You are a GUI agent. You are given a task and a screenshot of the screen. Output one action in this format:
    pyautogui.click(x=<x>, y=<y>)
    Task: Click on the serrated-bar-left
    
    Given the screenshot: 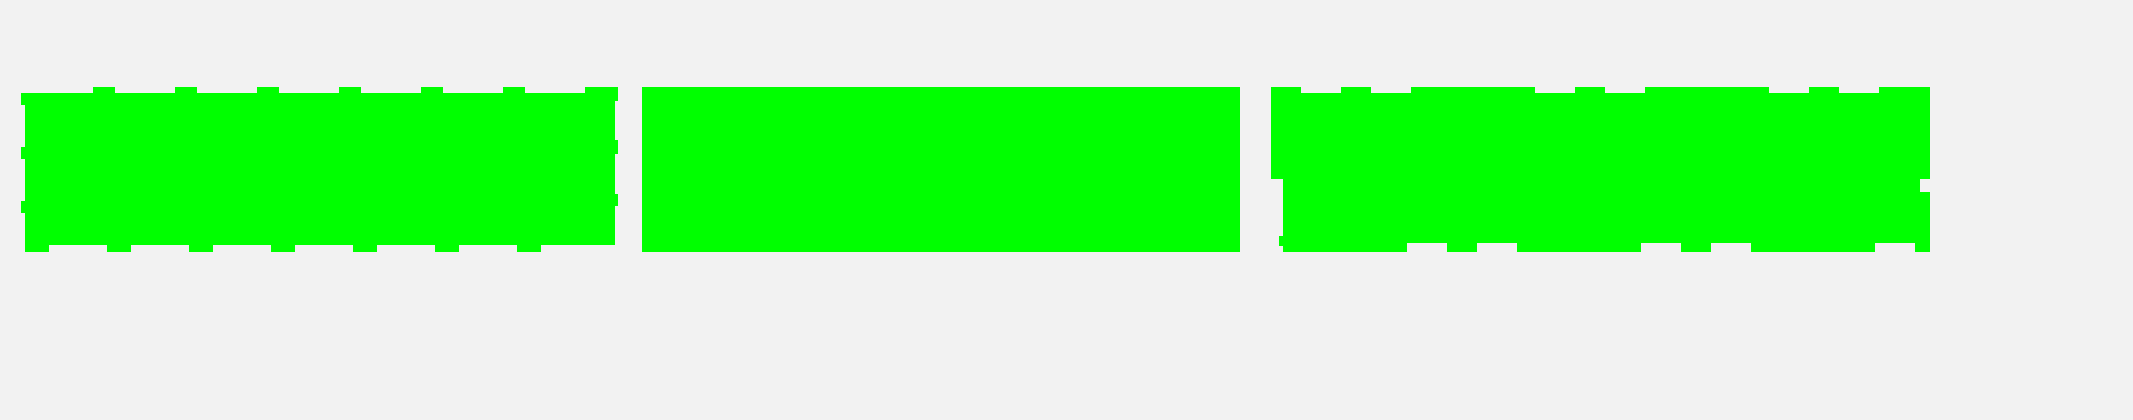 What is the action you would take?
    pyautogui.click(x=319, y=169)
    